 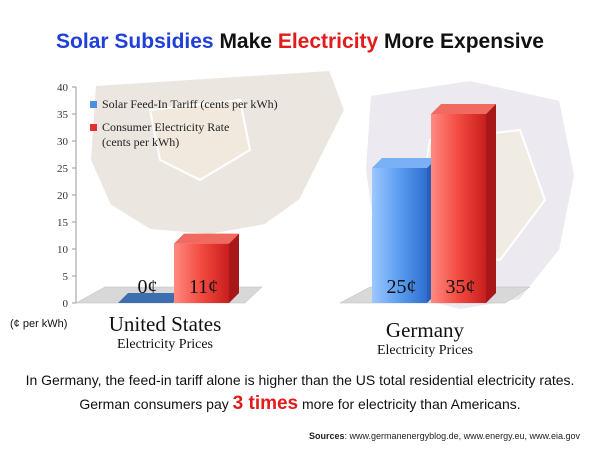 What do you see at coordinates (66, 304) in the screenshot?
I see `y-tick-label: 0` at bounding box center [66, 304].